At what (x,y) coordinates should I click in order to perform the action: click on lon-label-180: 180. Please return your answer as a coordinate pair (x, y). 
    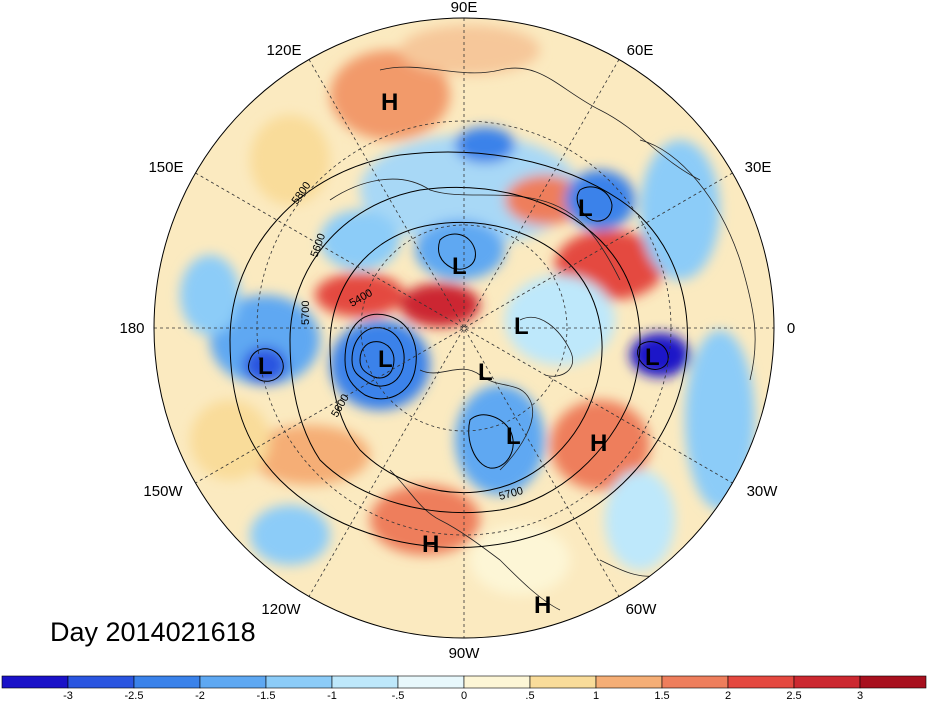
    Looking at the image, I should click on (131, 328).